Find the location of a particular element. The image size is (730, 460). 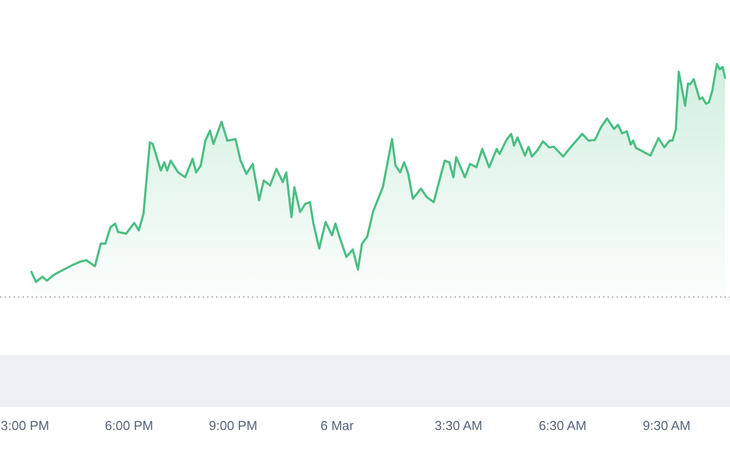

x-tick-label: 9:00 PM is located at coordinates (233, 425).